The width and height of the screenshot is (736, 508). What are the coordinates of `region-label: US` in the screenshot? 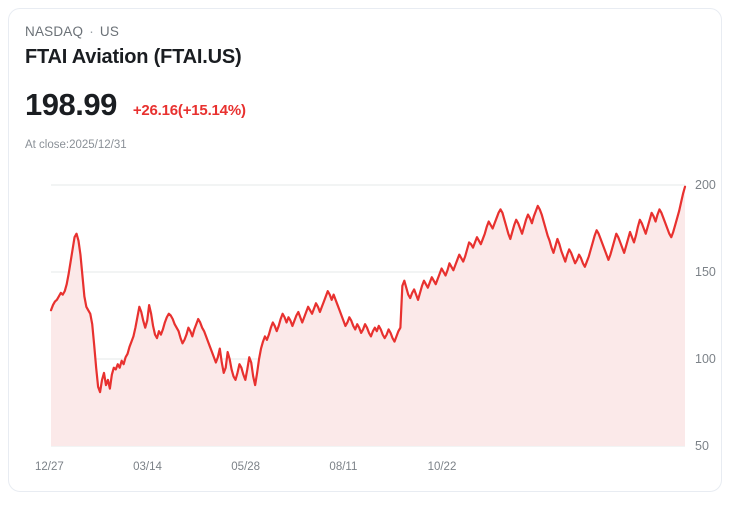 It's located at (109, 31).